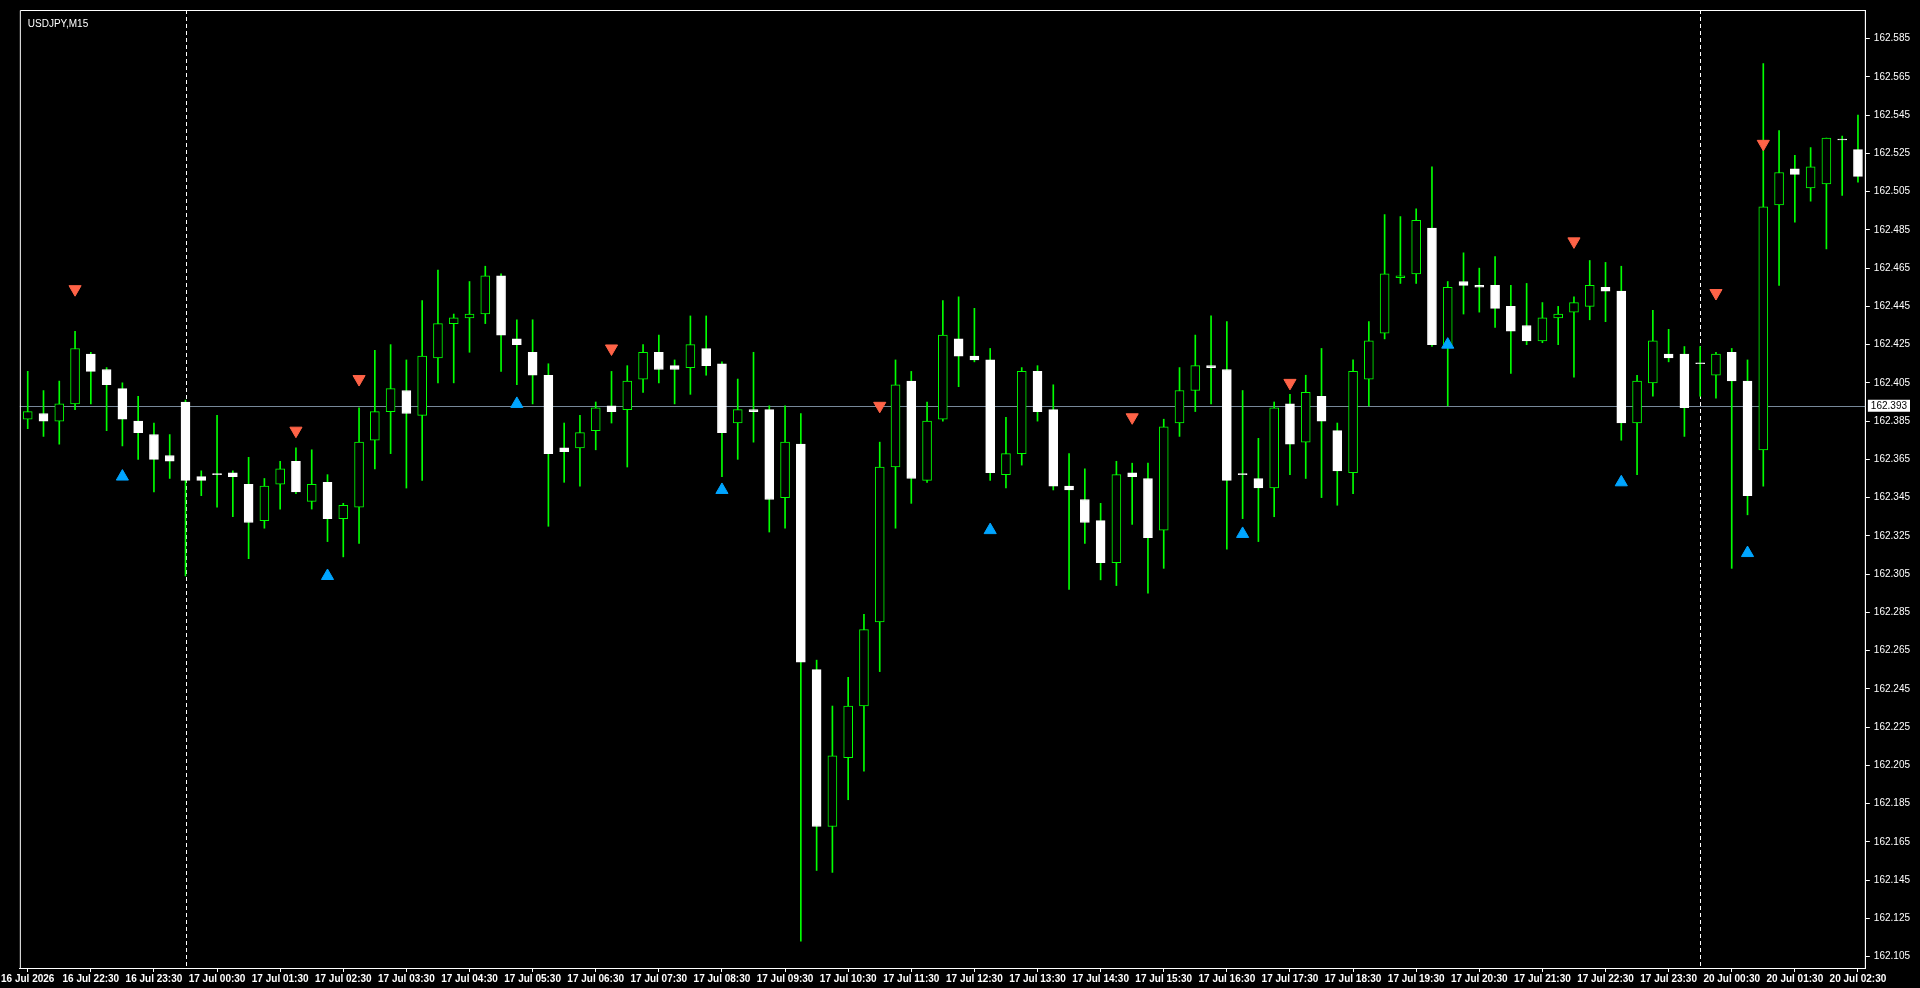  What do you see at coordinates (1290, 978) in the screenshot?
I see `x-tick-label: 17 Jul 17:30` at bounding box center [1290, 978].